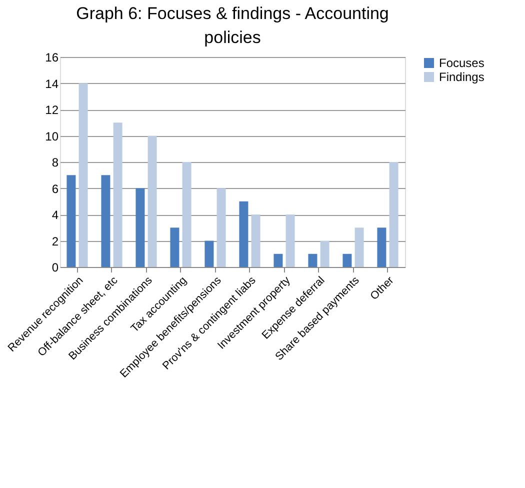 This screenshot has height=488, width=525. I want to click on y-tick-label: 2, so click(55, 241).